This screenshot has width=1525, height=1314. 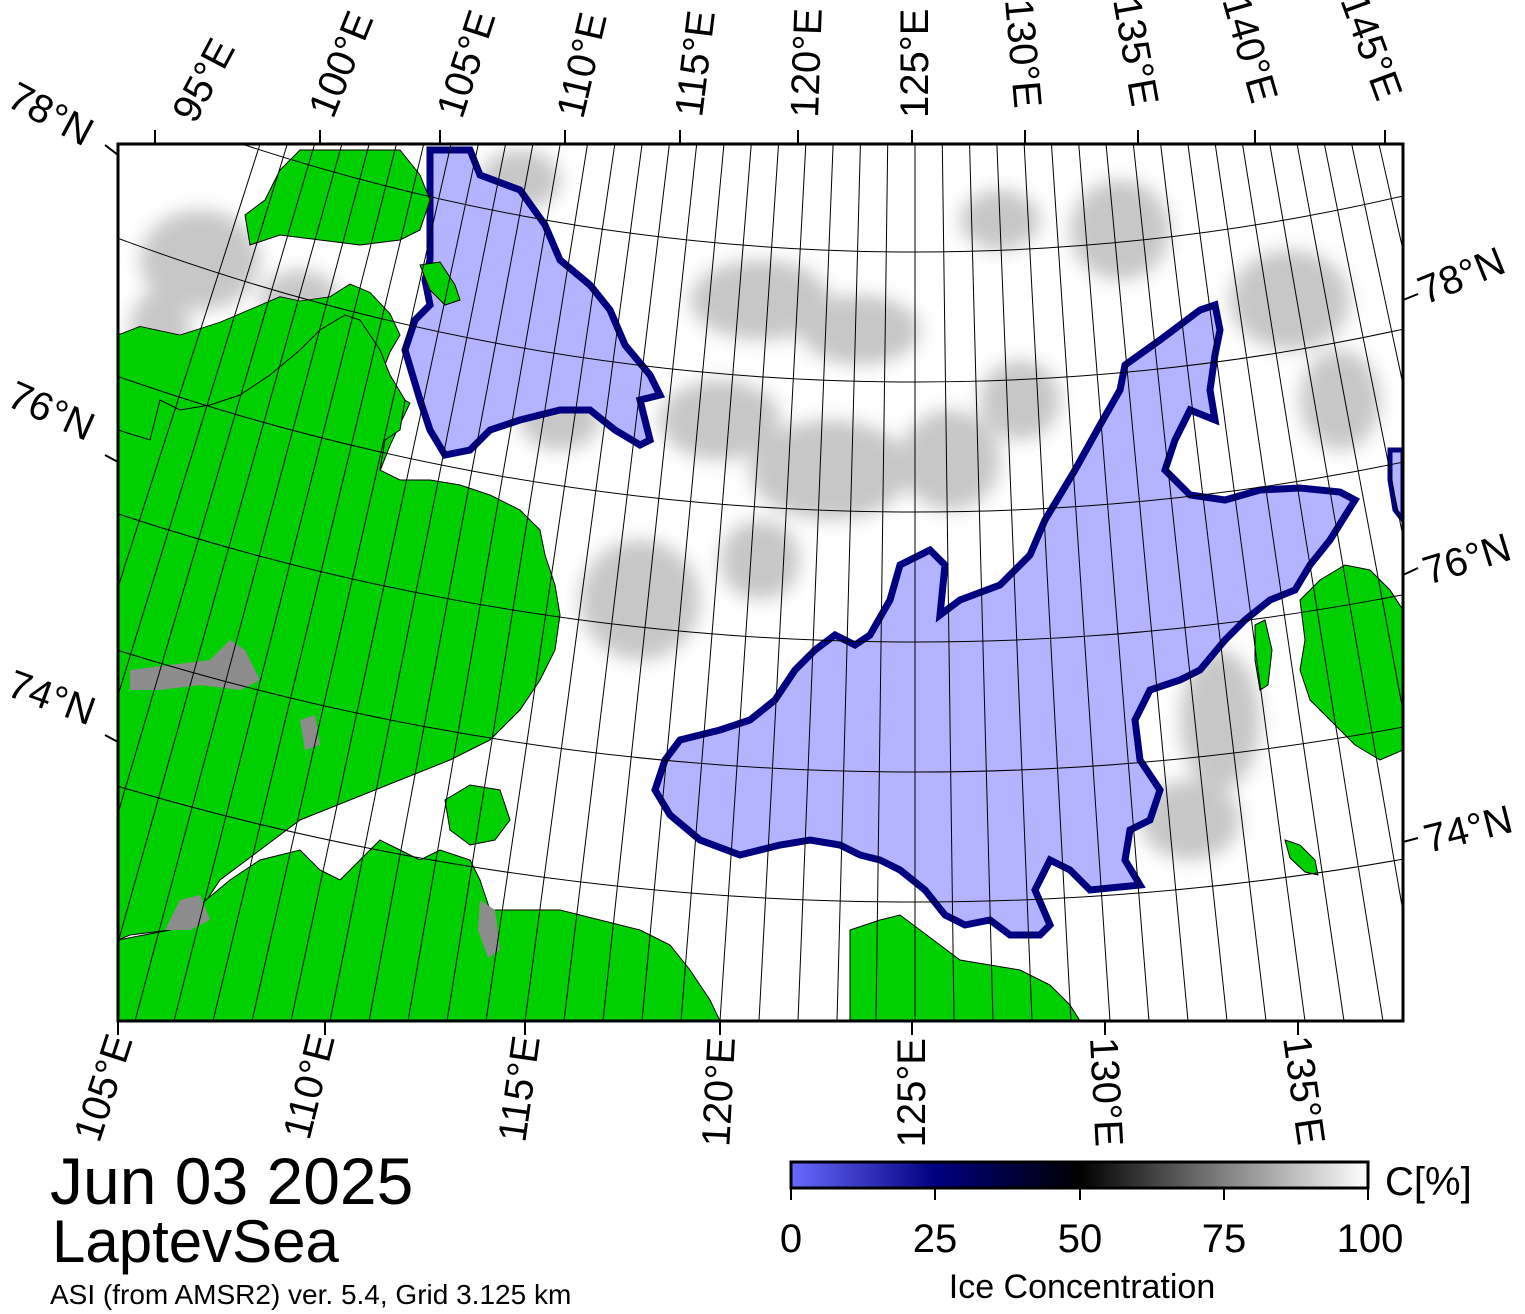 What do you see at coordinates (935, 1239) in the screenshot?
I see `colorbar-tick-label: 25` at bounding box center [935, 1239].